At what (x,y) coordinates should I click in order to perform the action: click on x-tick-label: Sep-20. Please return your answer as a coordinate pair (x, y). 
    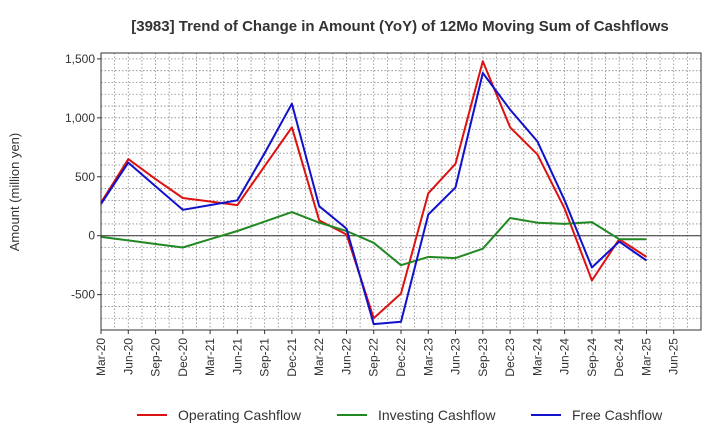
    Looking at the image, I should click on (156, 357).